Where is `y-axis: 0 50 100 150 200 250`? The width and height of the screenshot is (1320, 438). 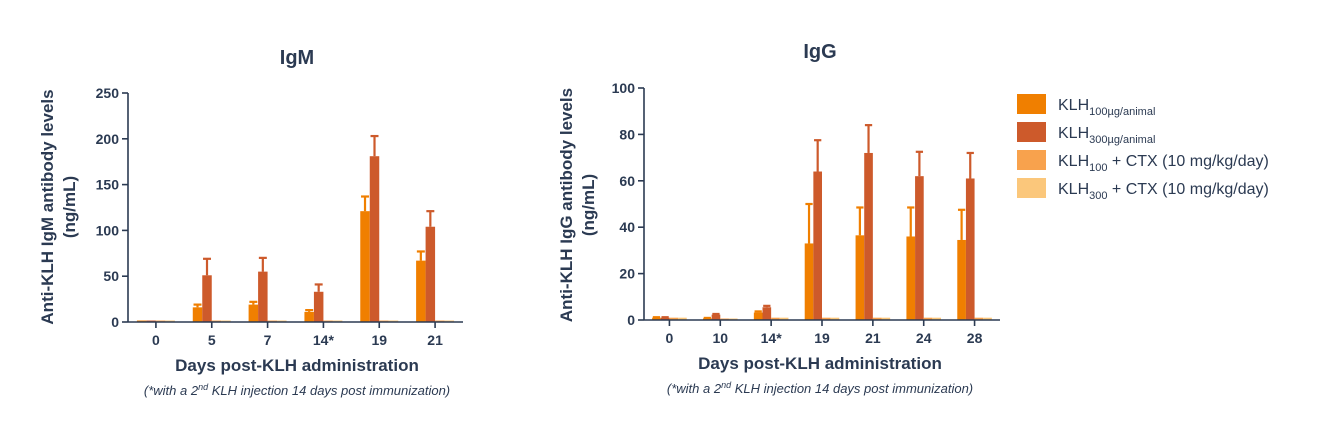
y-axis: 0 50 100 150 200 250 is located at coordinates (112, 207).